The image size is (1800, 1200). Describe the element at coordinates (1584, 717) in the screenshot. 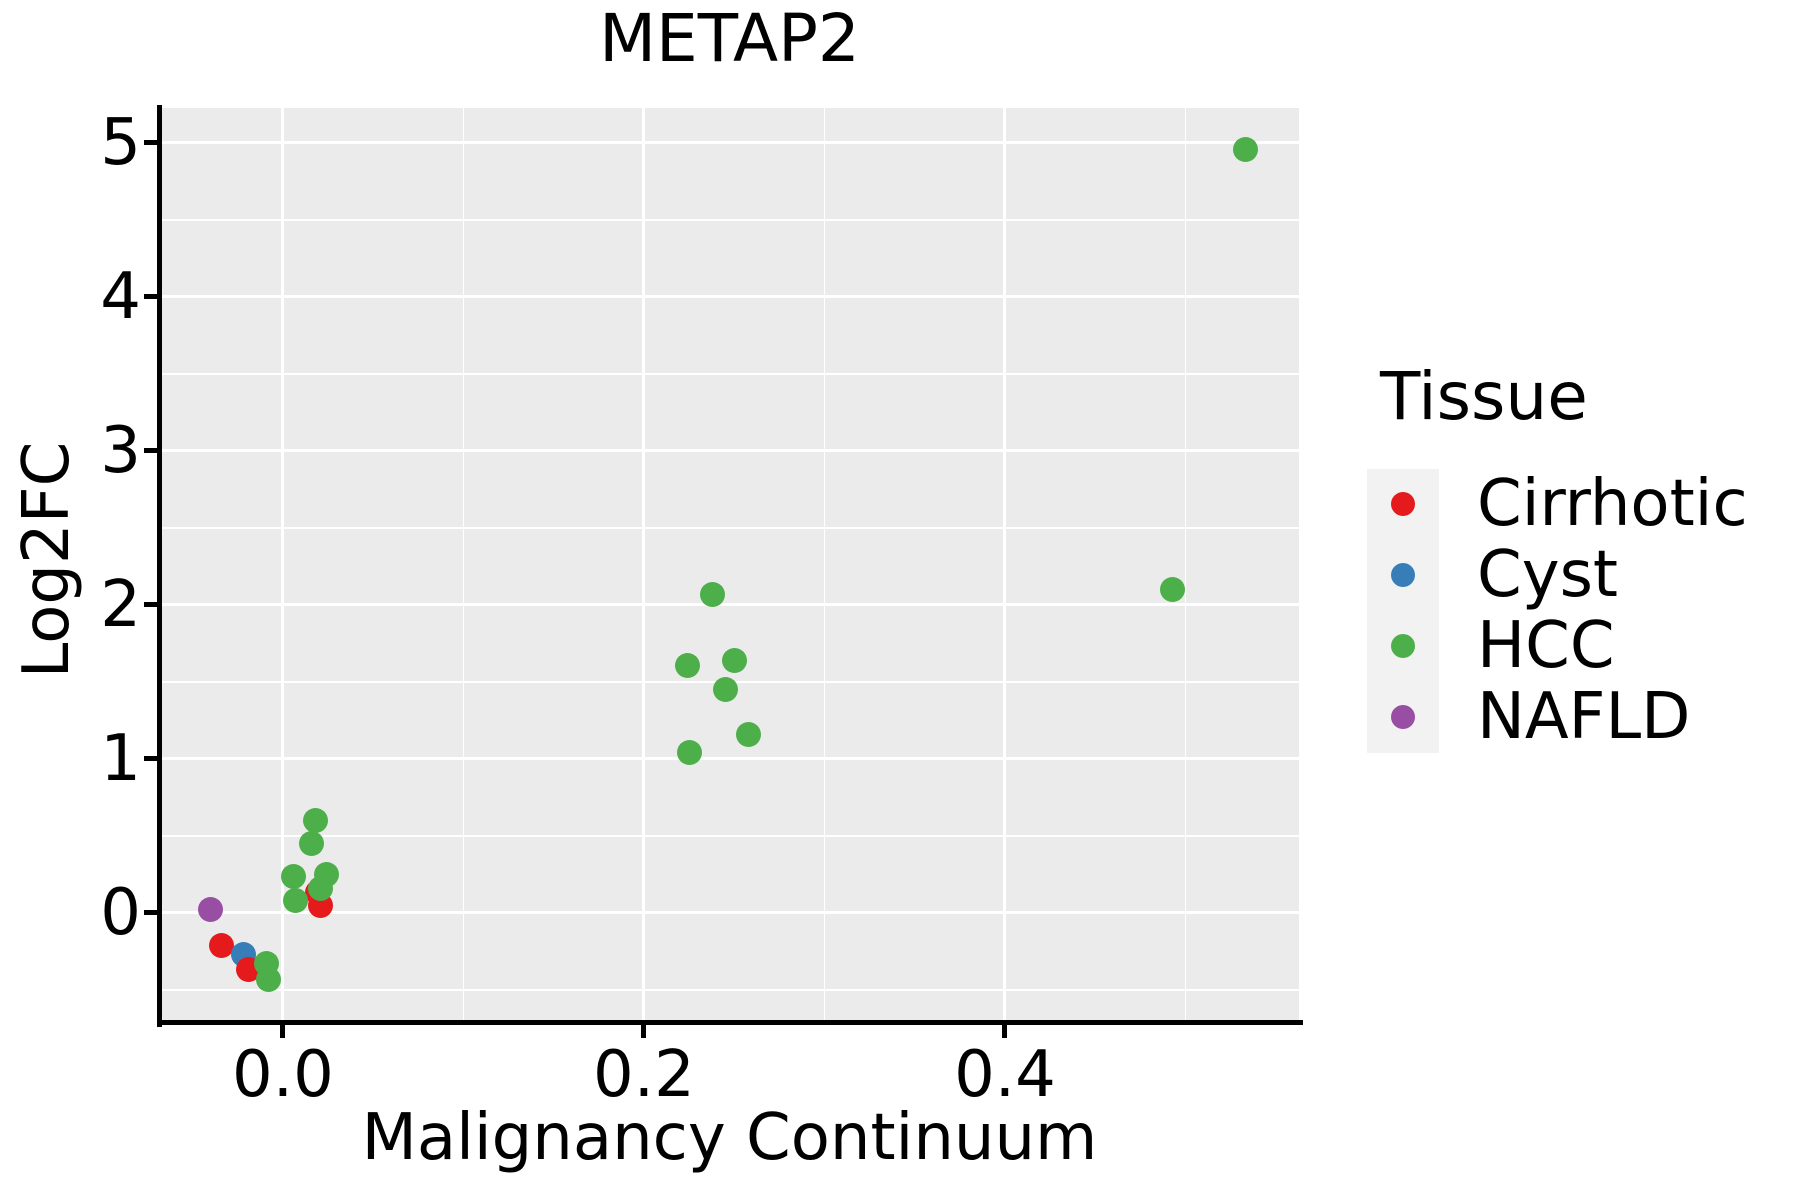

I see `legend-label-nafld: NAFLD` at that location.